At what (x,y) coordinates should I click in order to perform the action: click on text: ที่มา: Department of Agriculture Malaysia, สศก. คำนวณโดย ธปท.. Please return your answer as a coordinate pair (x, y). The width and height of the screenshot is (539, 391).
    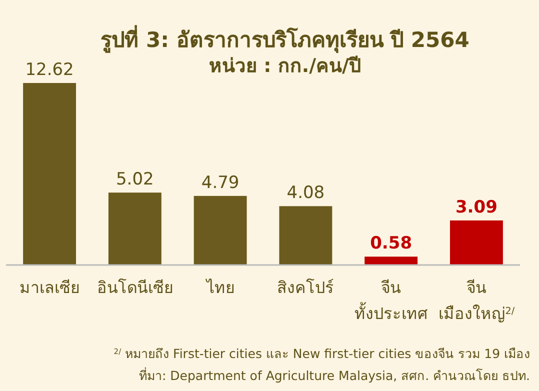
    Looking at the image, I should click on (334, 375).